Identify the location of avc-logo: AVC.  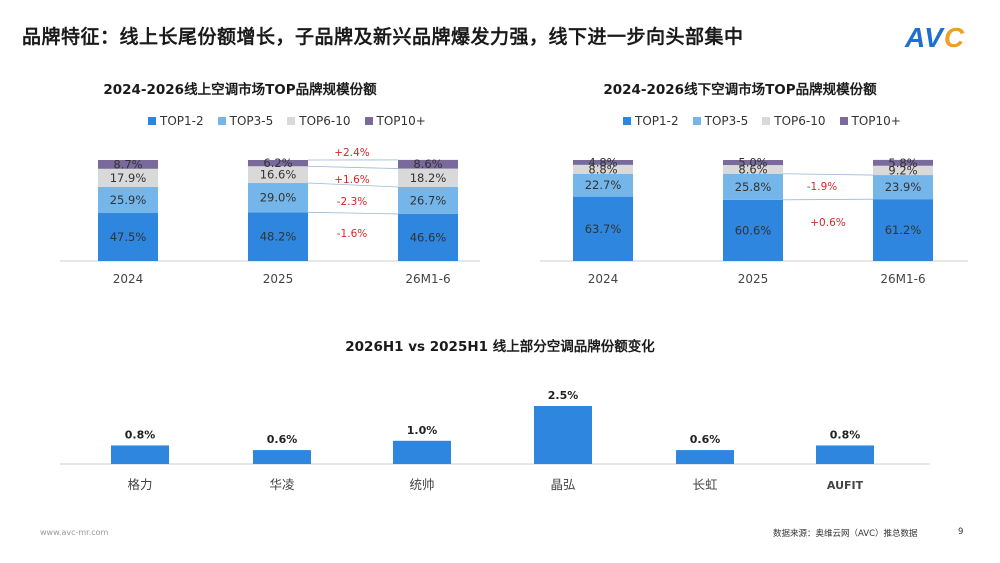
(935, 37).